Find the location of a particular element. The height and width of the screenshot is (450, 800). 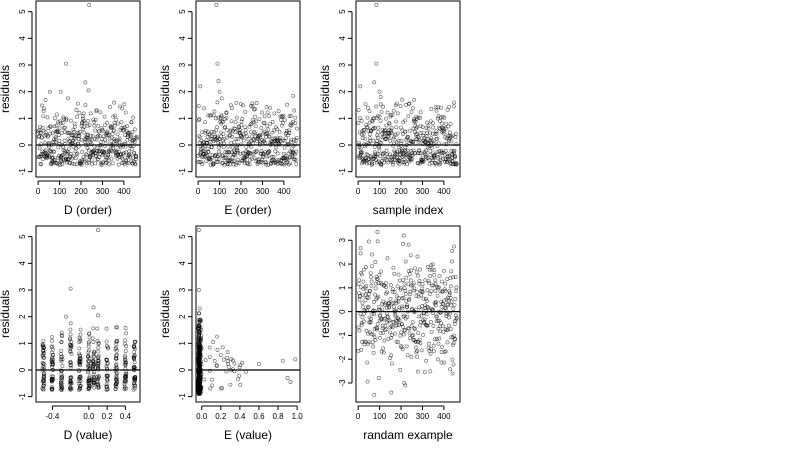

x-tick-label: 200 is located at coordinates (401, 191).